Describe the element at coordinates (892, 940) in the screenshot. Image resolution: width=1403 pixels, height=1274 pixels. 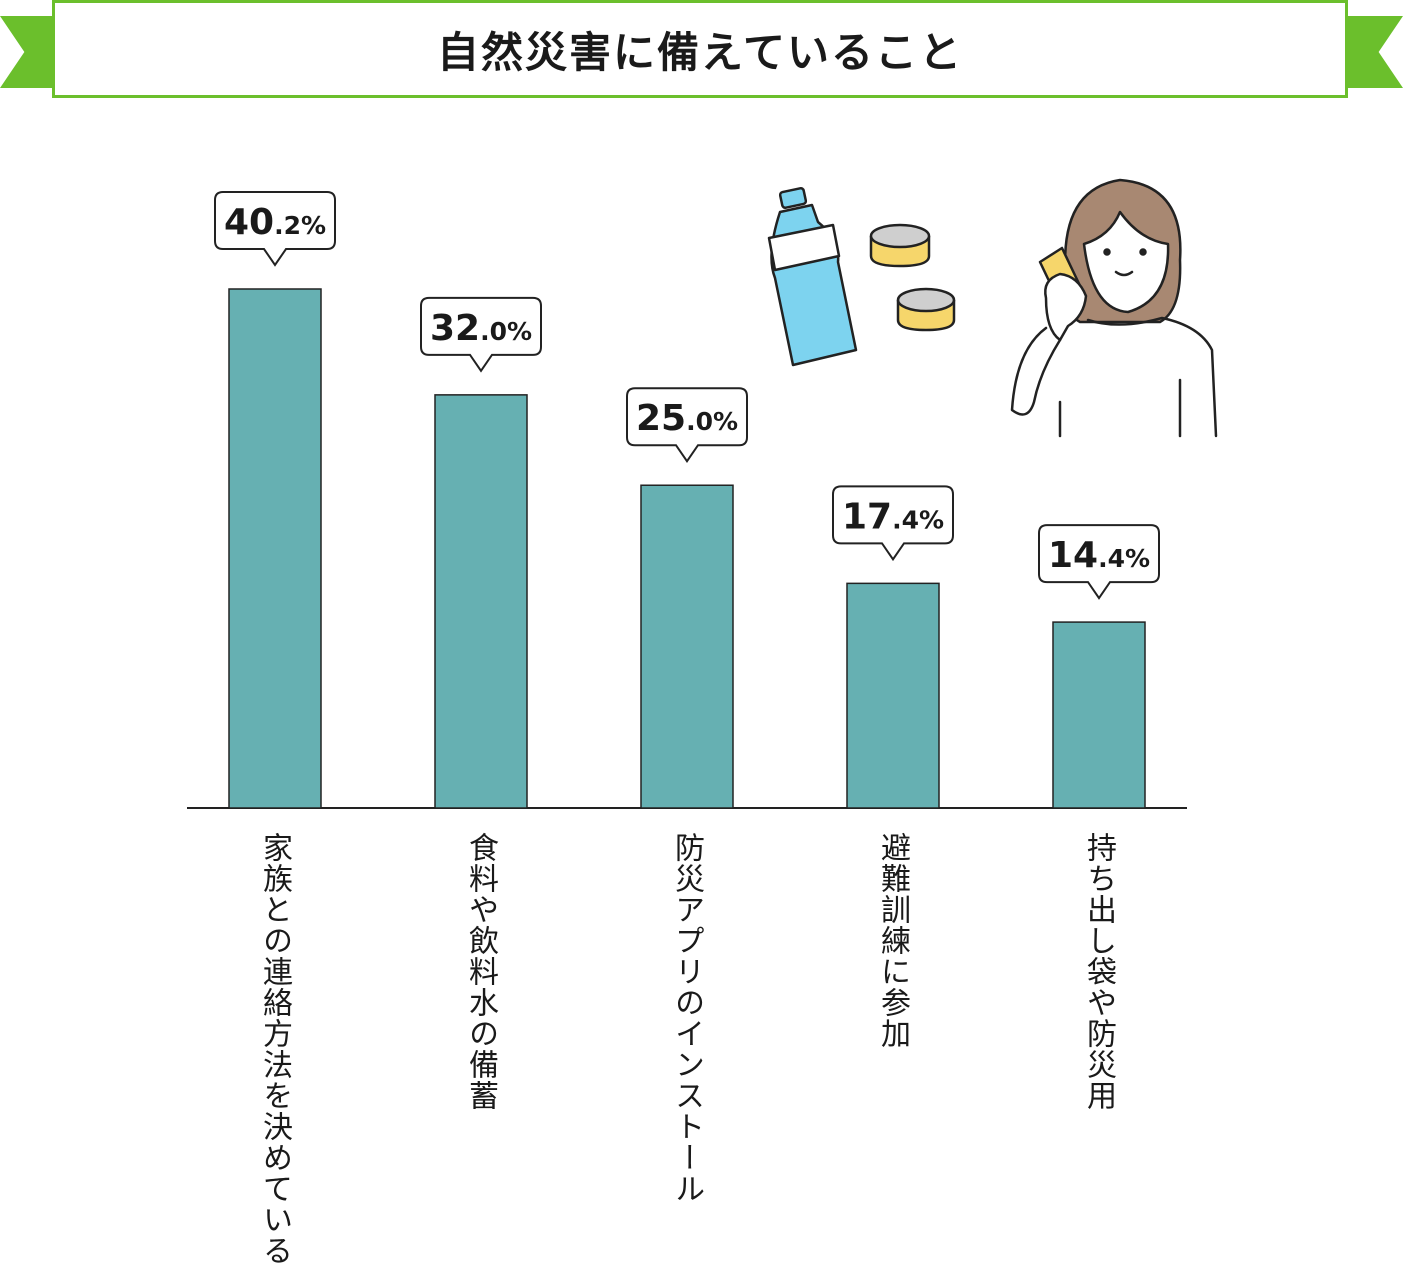
I see `category-label: 避難訓練に参加` at that location.